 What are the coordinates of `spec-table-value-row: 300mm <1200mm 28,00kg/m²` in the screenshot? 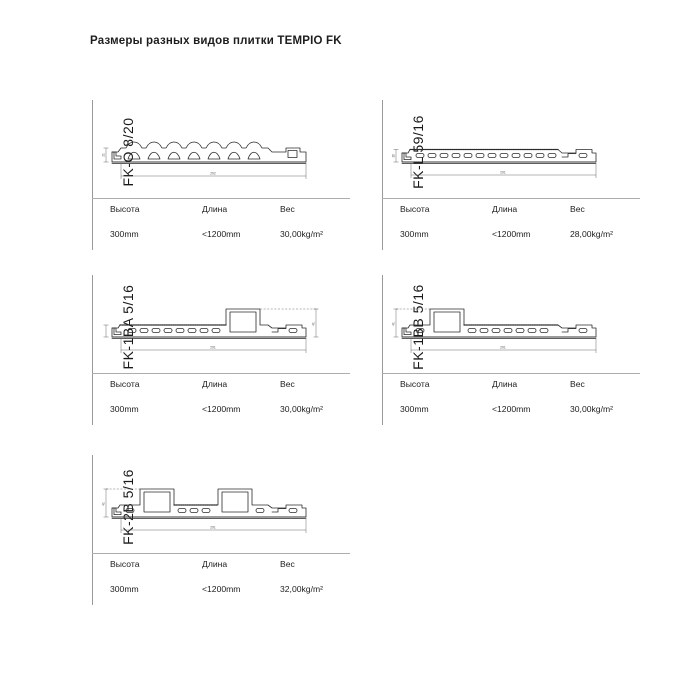 It's located at (520, 234).